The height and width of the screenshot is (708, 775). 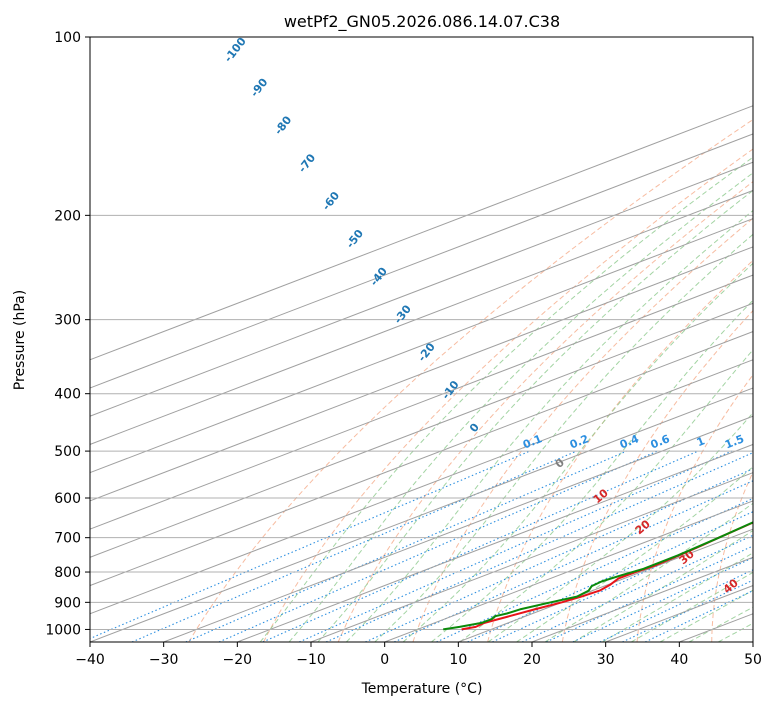 What do you see at coordinates (311, 660) in the screenshot?
I see `x-tick-label: −10` at bounding box center [311, 660].